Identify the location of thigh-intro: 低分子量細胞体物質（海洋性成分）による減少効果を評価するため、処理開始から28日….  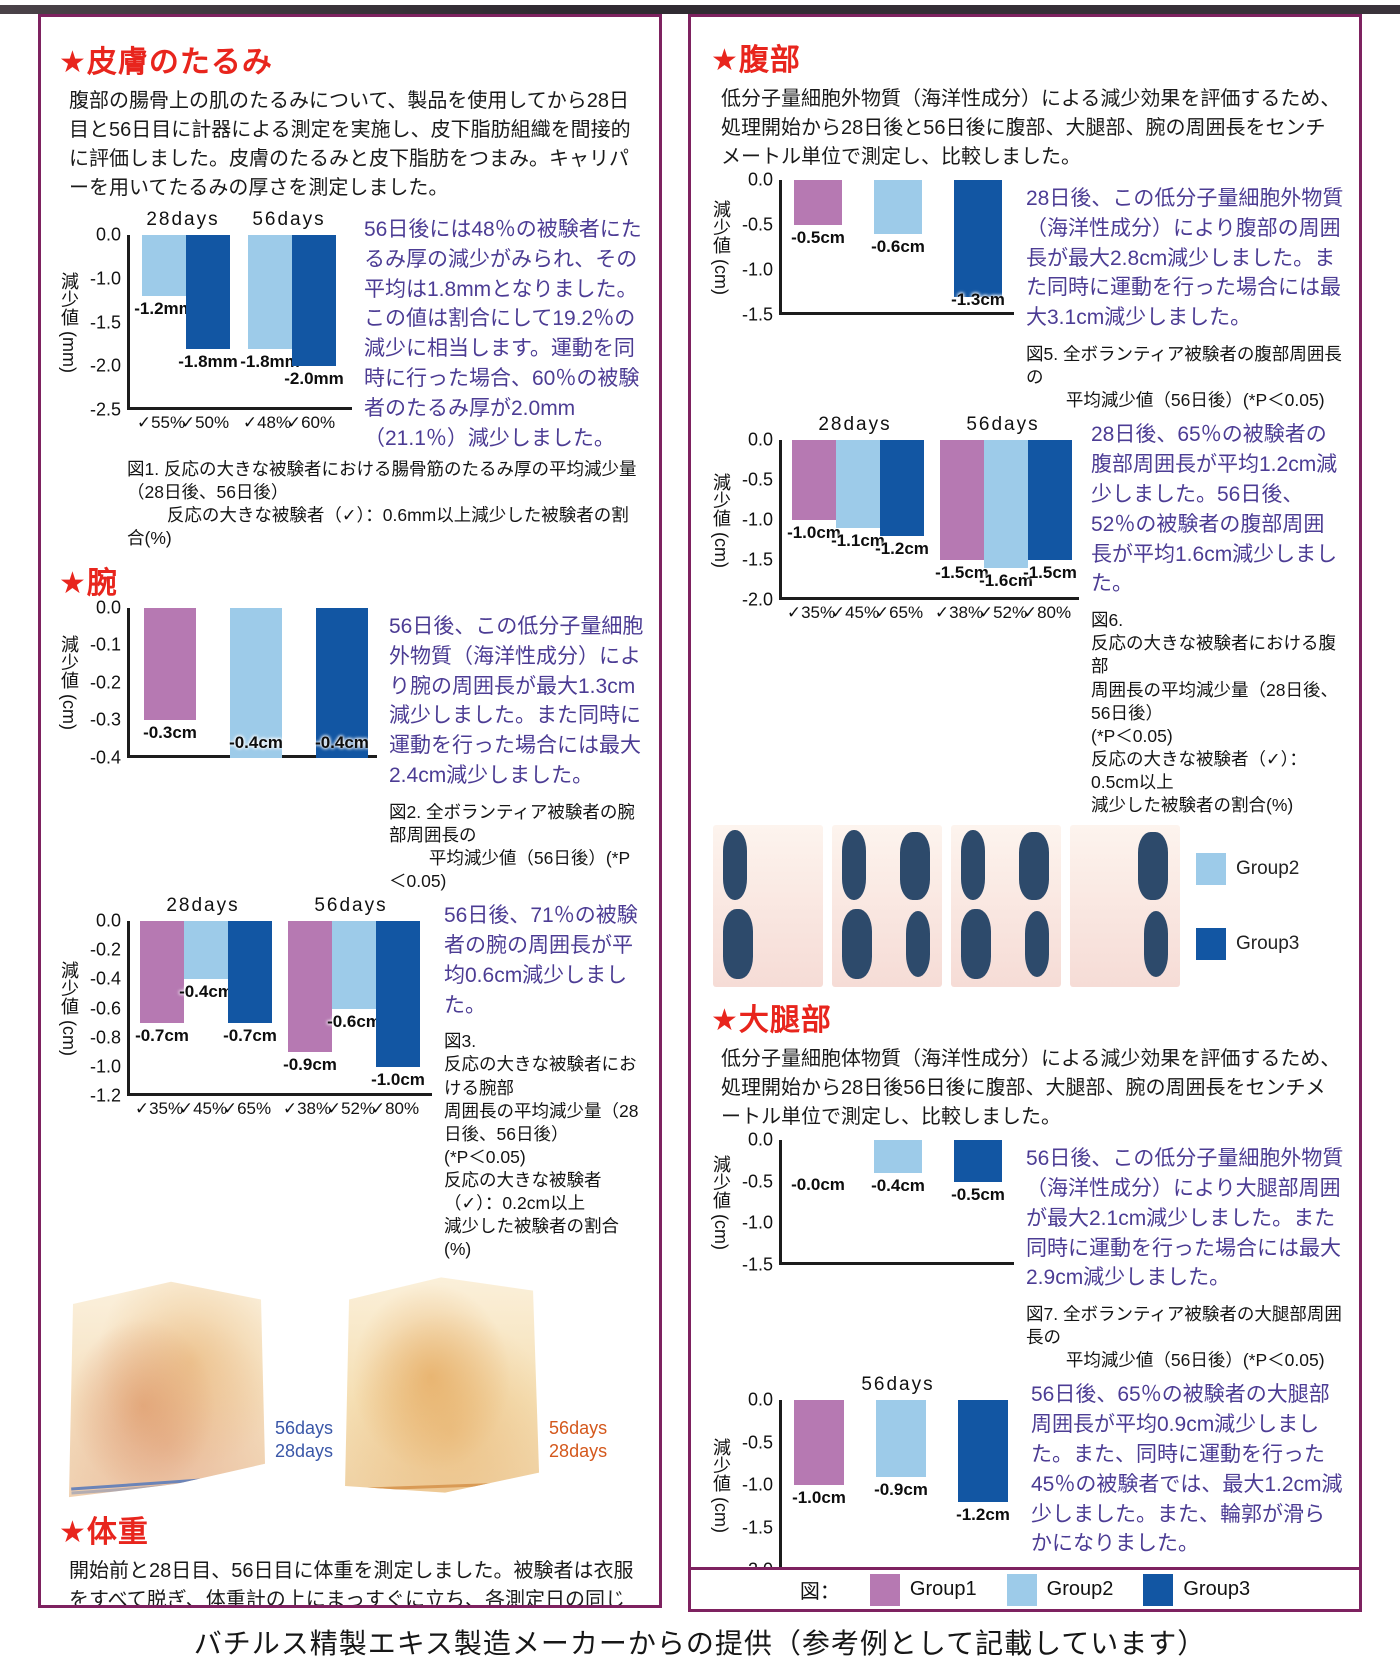
(1031, 1088).